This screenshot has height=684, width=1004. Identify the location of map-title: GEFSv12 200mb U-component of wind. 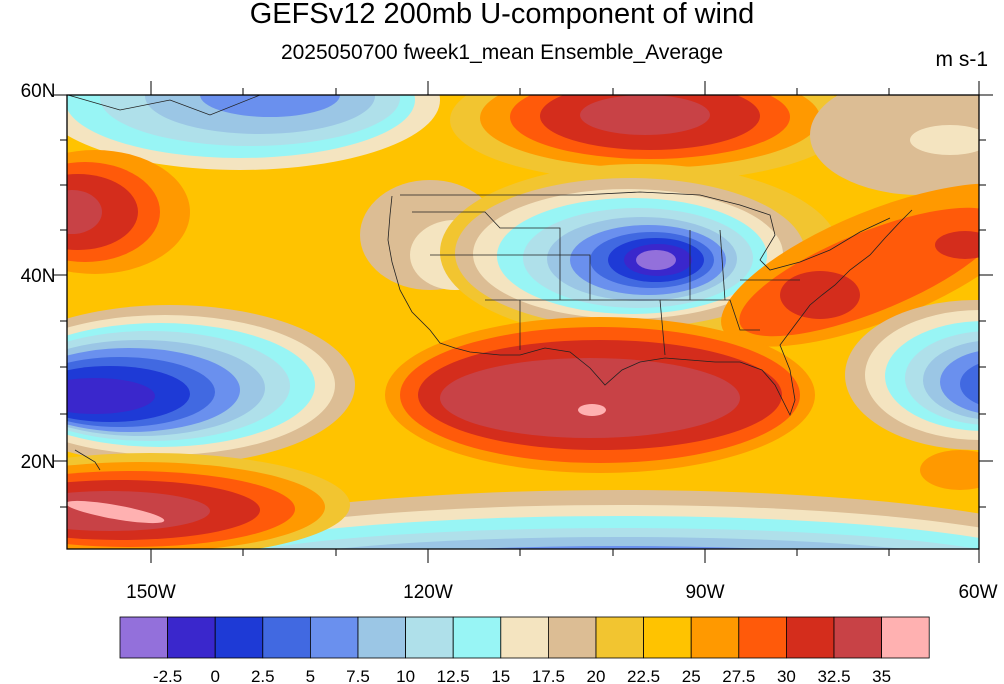
(502, 15).